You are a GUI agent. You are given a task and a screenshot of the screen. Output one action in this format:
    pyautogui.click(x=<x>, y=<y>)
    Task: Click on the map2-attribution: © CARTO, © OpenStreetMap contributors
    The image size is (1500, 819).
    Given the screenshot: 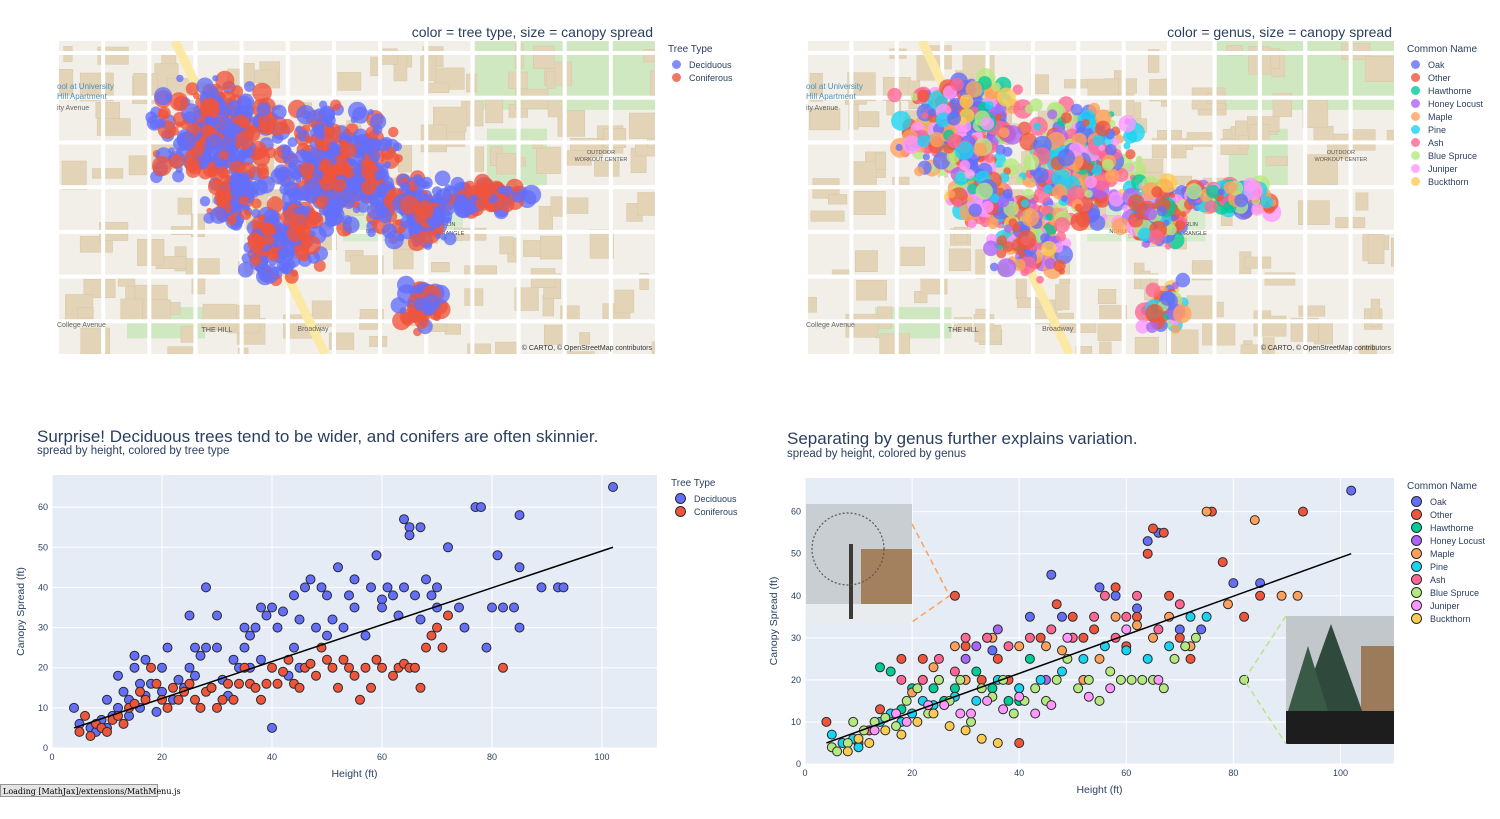 What is the action you would take?
    pyautogui.click(x=1325, y=348)
    